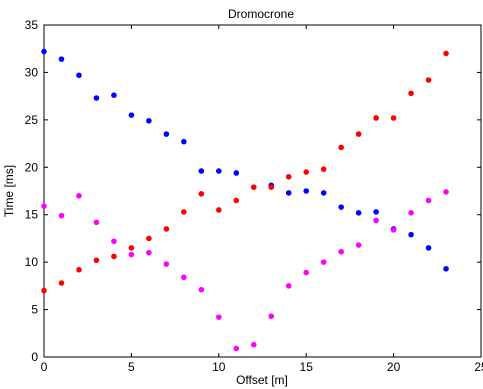 Image resolution: width=483 pixels, height=389 pixels. I want to click on y-tick-label: 0, so click(34, 357).